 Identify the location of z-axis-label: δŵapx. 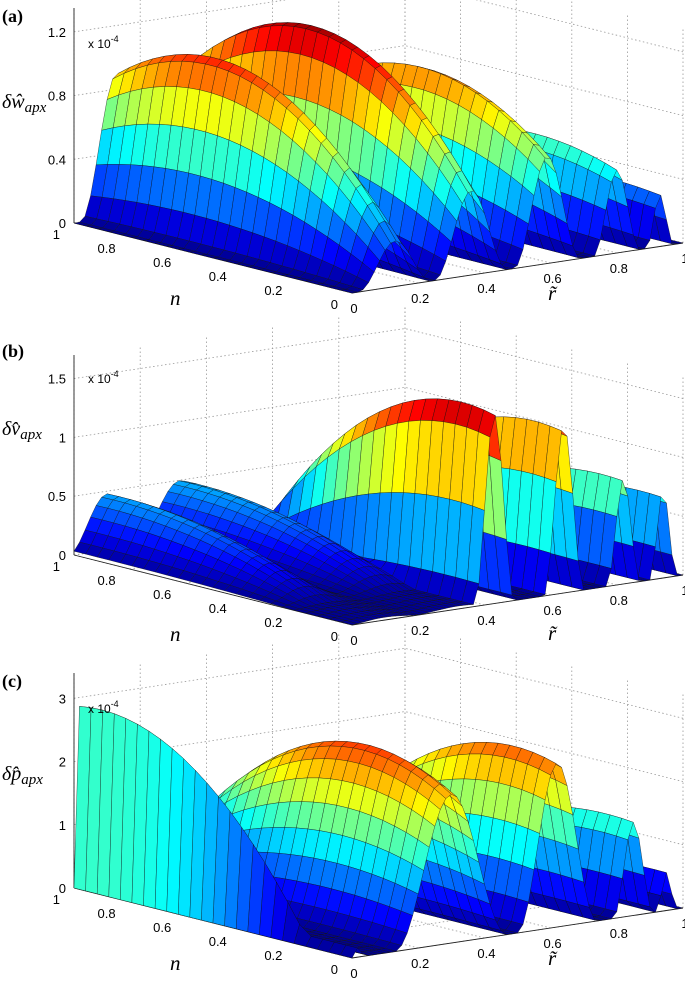
(24, 103).